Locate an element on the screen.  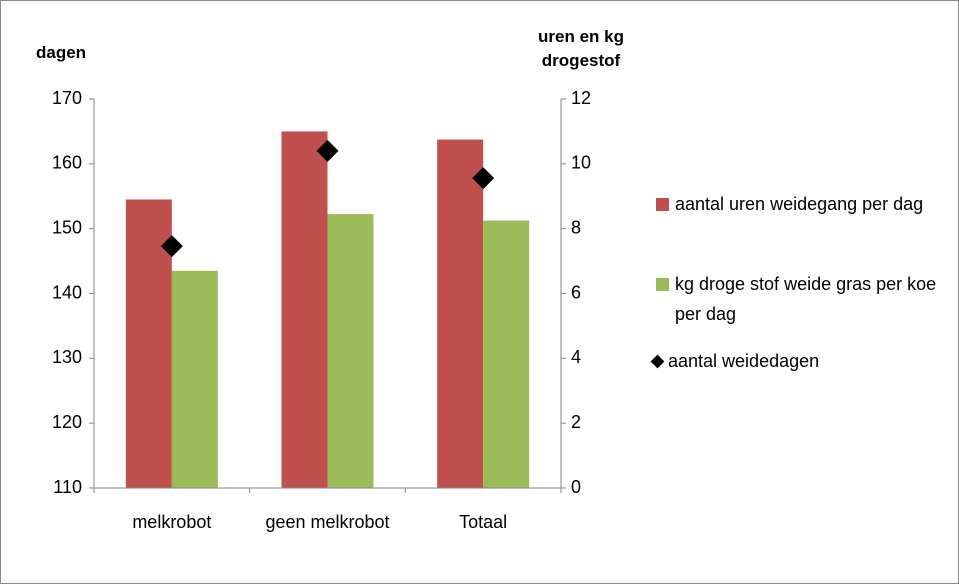
x-tick-label: melkrobot is located at coordinates (172, 522).